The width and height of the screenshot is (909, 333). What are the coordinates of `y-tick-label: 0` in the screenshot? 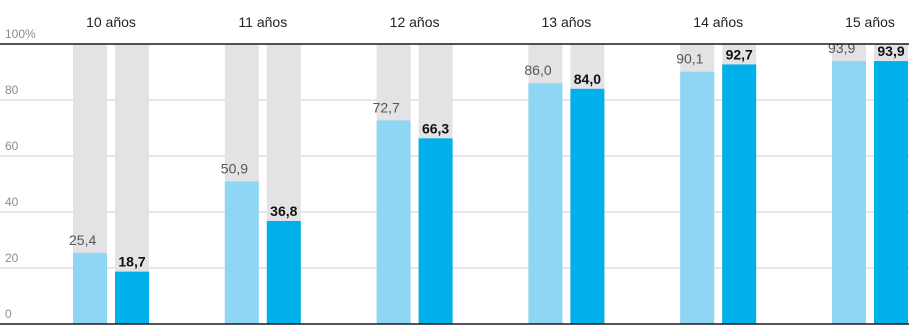 It's located at (8, 314).